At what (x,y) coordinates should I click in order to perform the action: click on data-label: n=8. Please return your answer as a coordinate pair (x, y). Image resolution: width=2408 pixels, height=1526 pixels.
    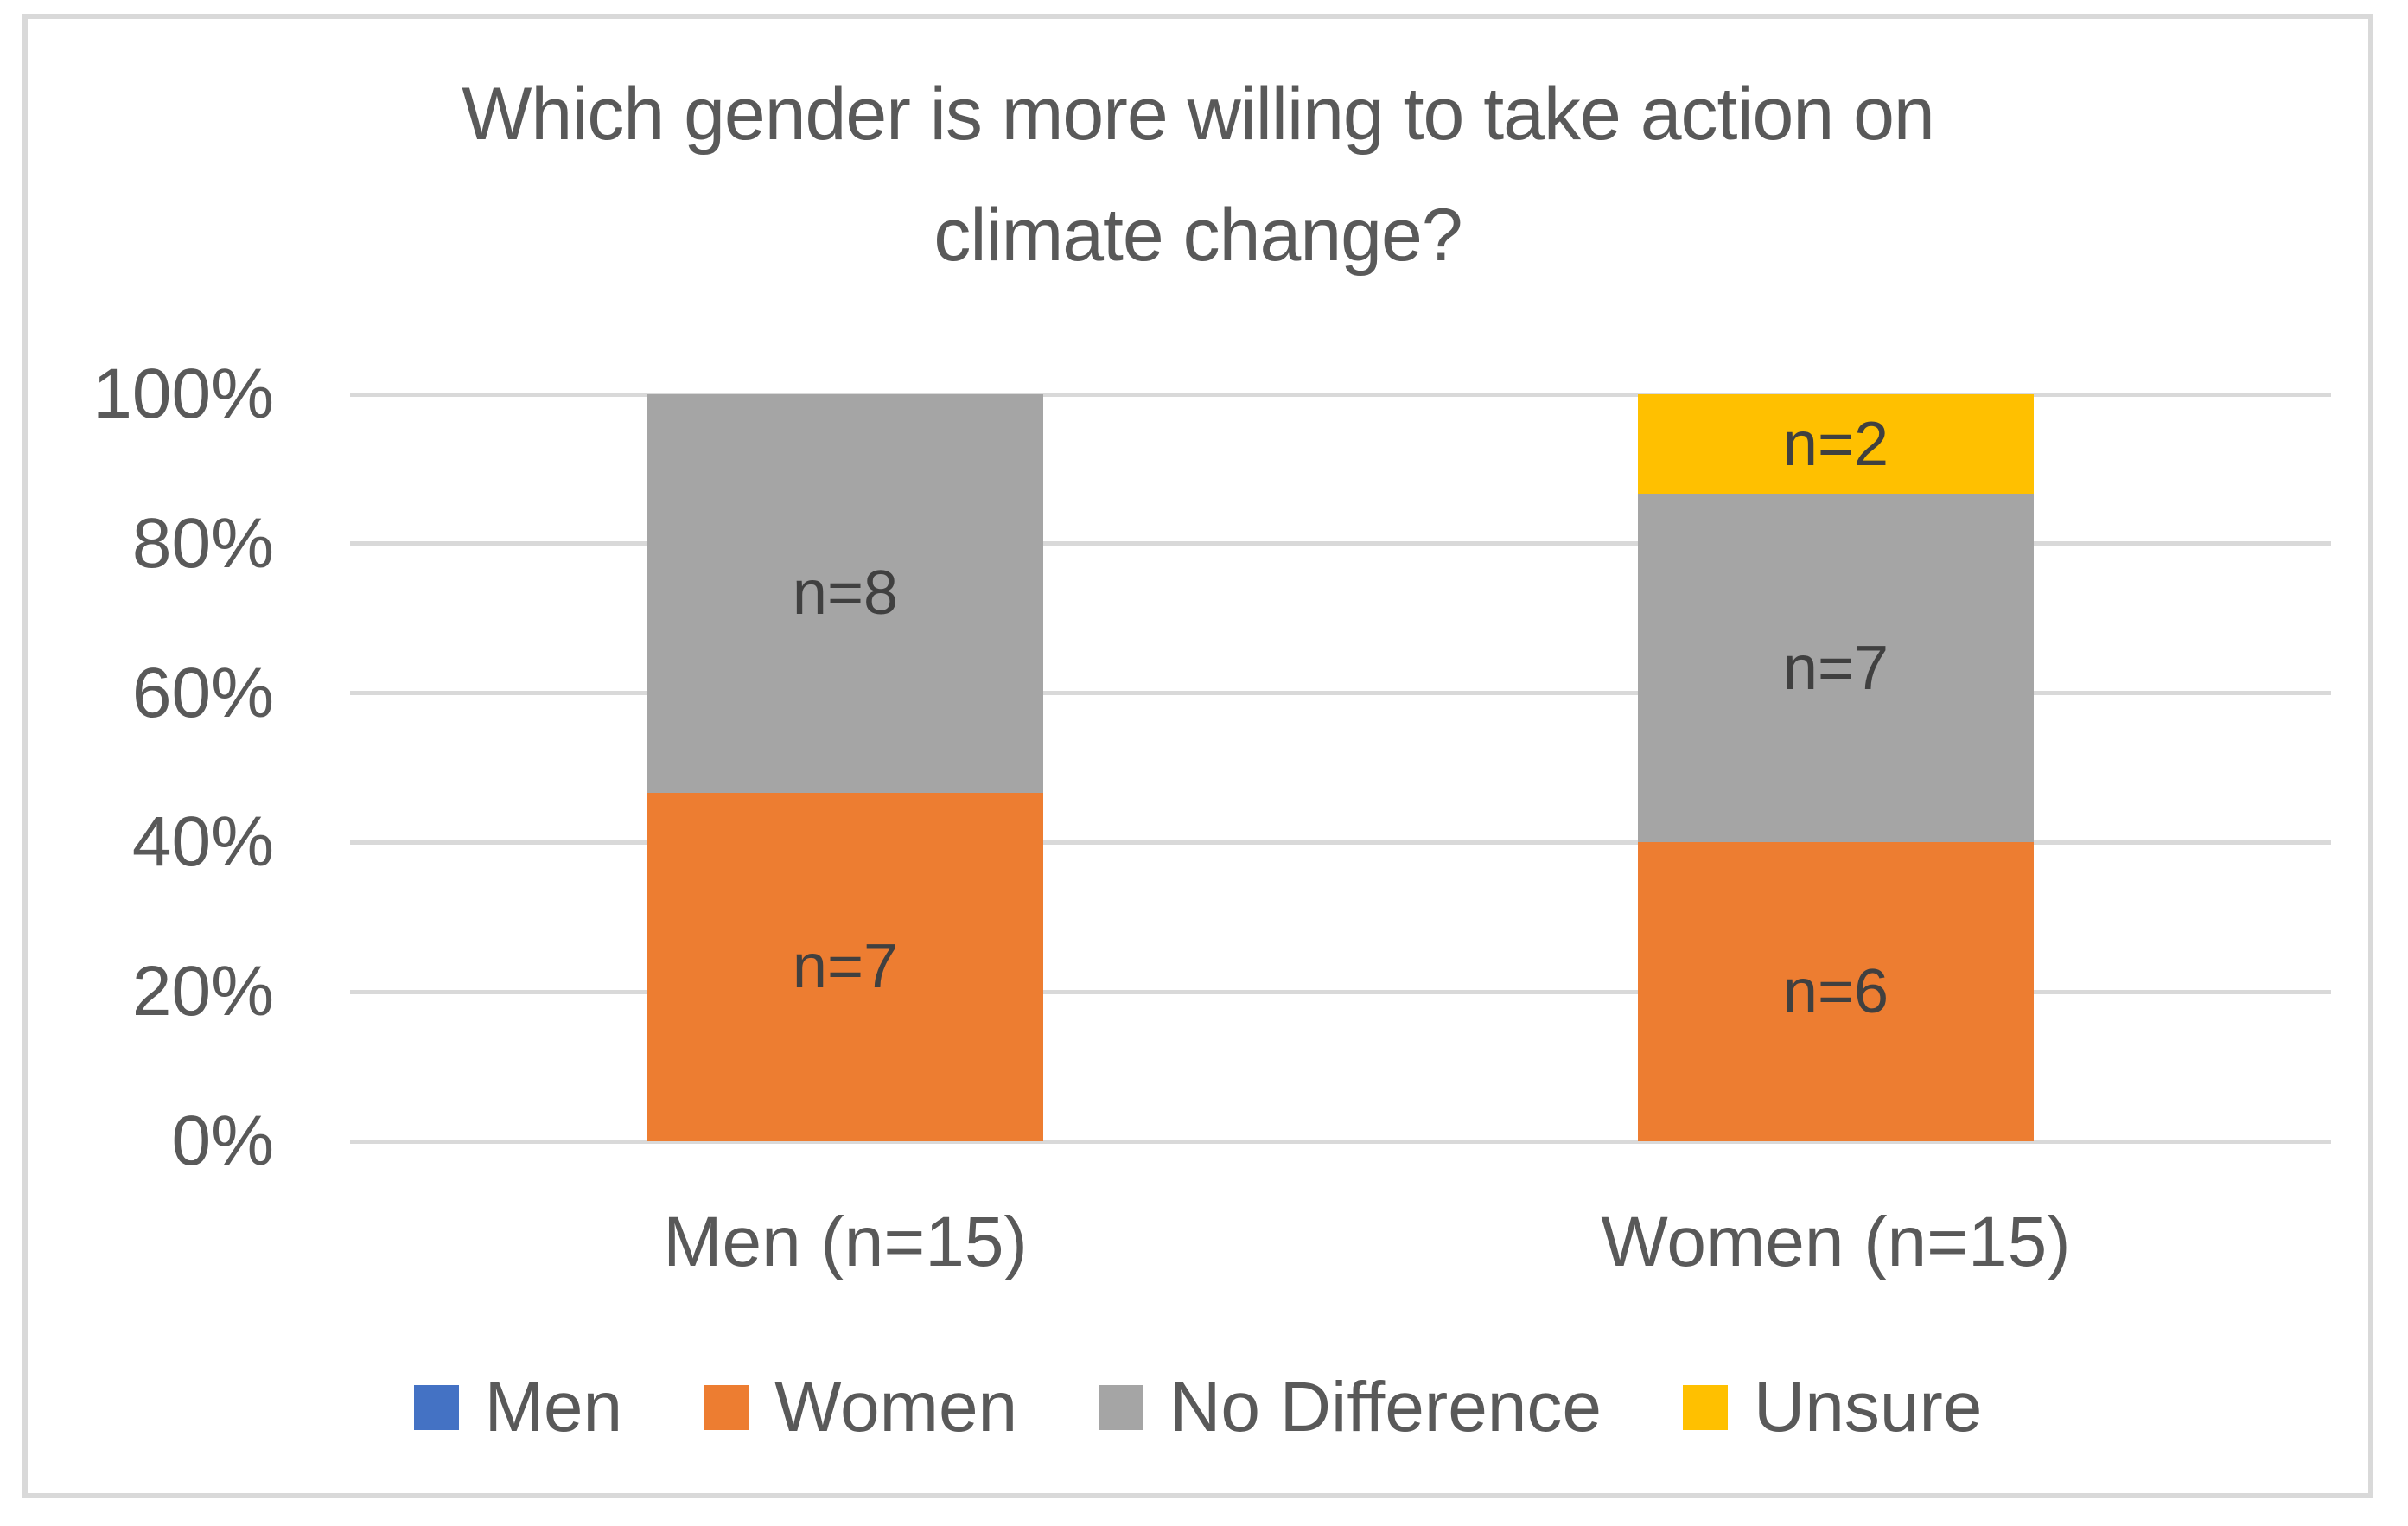
    Looking at the image, I should click on (845, 594).